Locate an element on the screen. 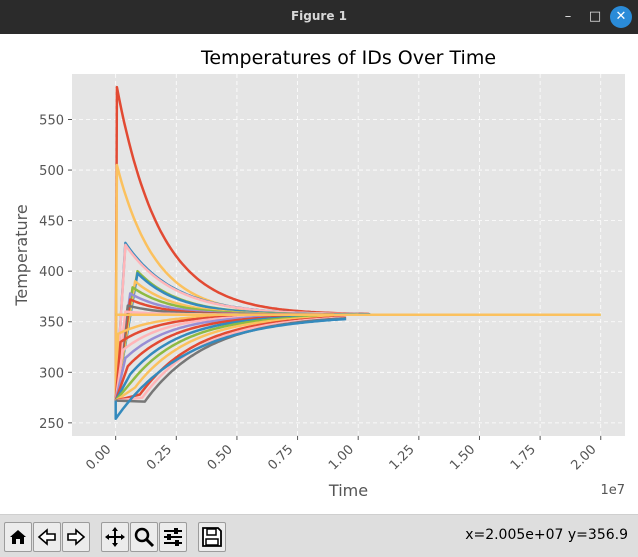 The height and width of the screenshot is (557, 638). move-icon is located at coordinates (115, 537).